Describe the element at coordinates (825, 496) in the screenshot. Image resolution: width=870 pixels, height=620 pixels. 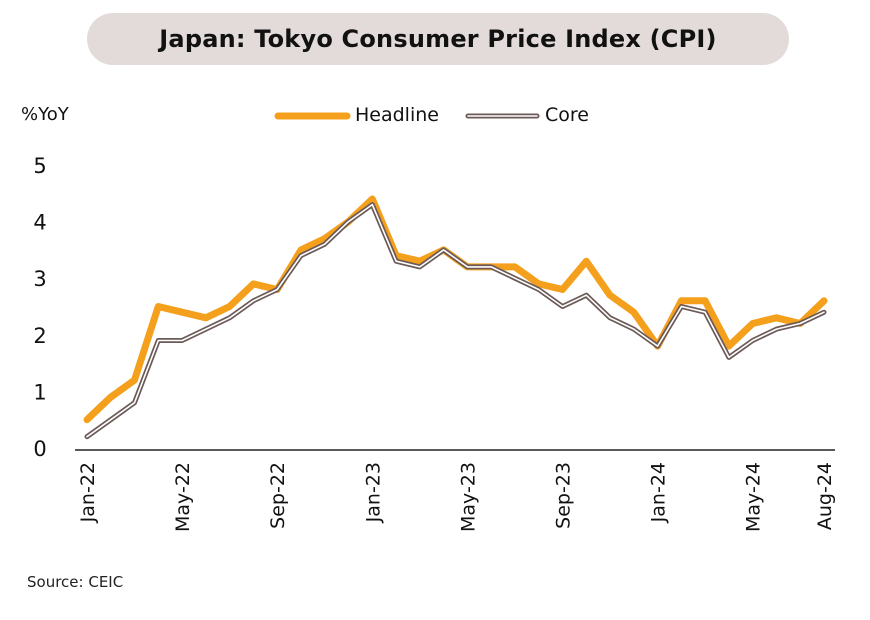
I see `x-tick-label-Aug-24: Aug-24` at that location.